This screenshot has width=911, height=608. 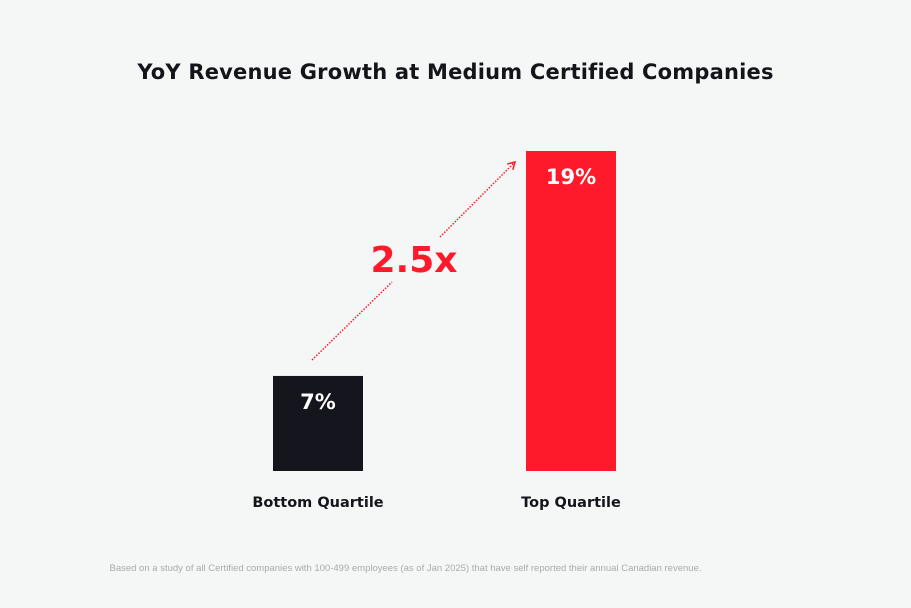 I want to click on growth-arrow-upper, so click(x=478, y=199).